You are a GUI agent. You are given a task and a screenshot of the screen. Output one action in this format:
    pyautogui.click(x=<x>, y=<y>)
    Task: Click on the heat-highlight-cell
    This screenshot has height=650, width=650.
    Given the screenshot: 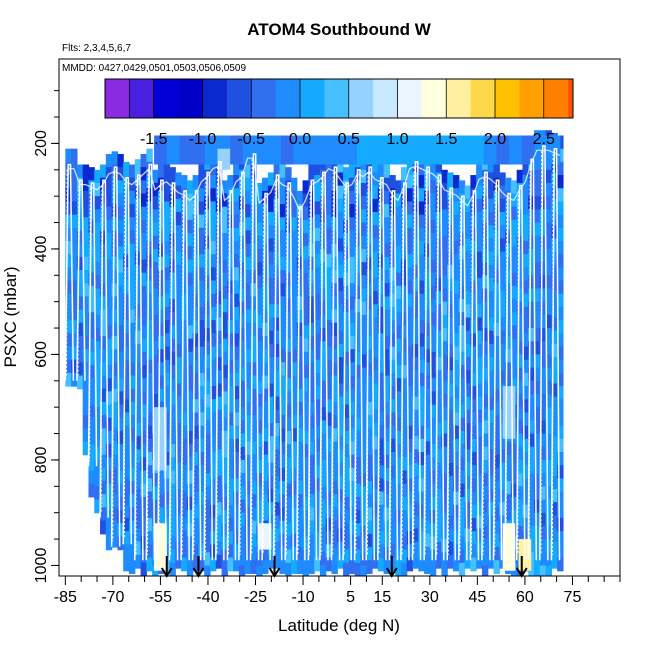 What is the action you would take?
    pyautogui.click(x=509, y=412)
    